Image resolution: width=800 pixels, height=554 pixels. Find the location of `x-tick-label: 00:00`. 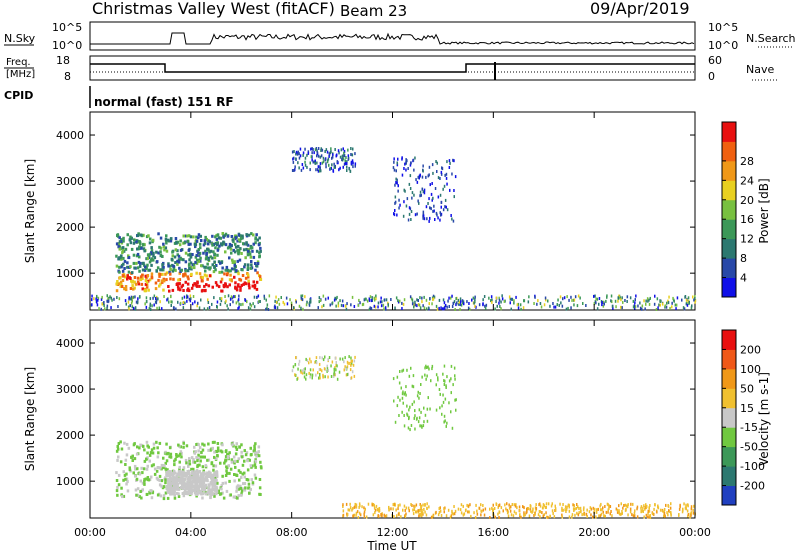

x-tick-label: 00:00 is located at coordinates (90, 532).